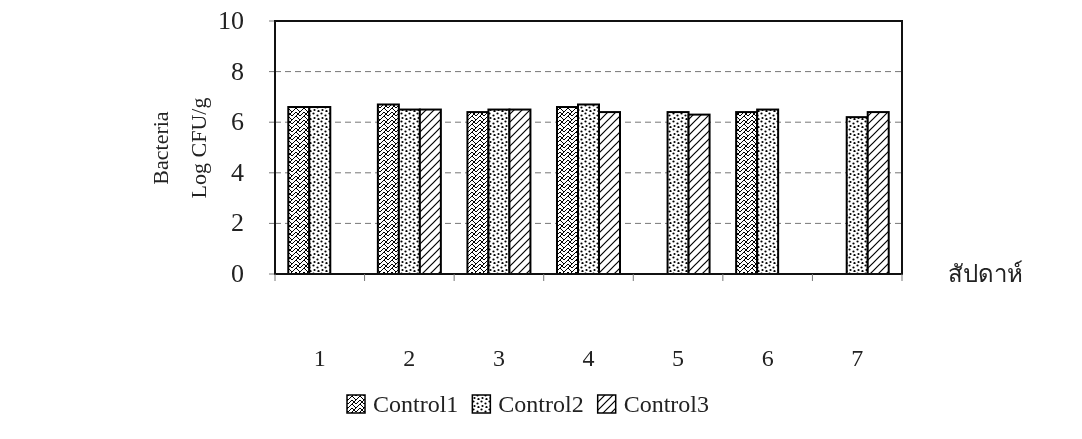 The image size is (1082, 439). I want to click on x-tick-label: 3, so click(498, 358).